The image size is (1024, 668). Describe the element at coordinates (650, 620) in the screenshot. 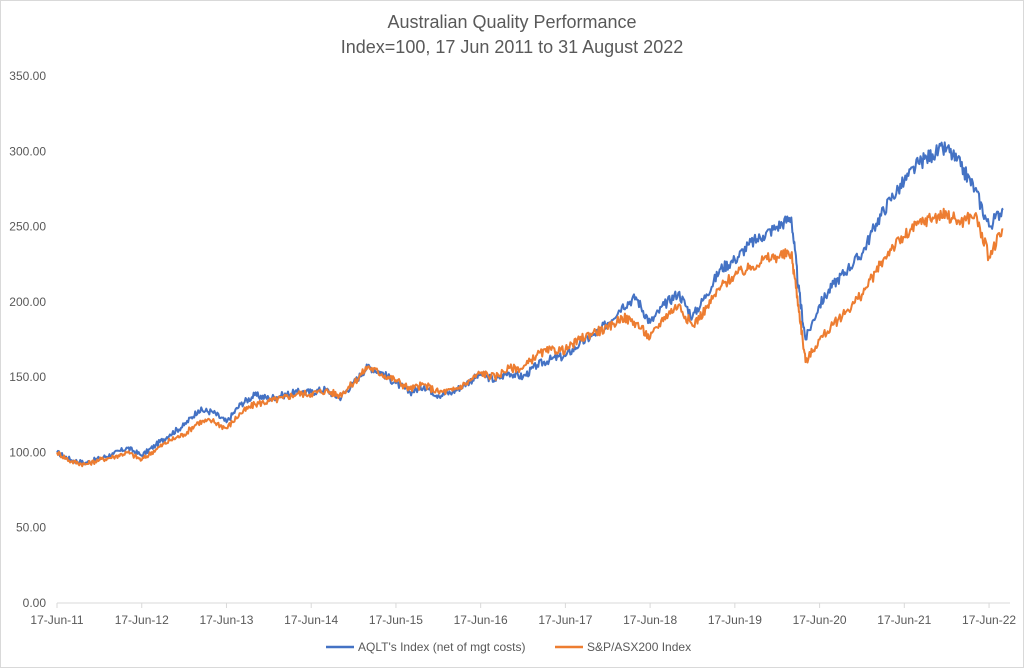

I see `x-tick-label: 17-Jun-18` at that location.